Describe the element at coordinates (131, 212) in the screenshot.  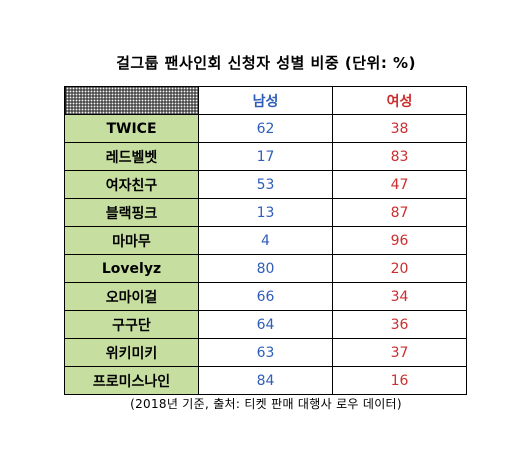
I see `group-name-cell: 블랙핑크` at that location.